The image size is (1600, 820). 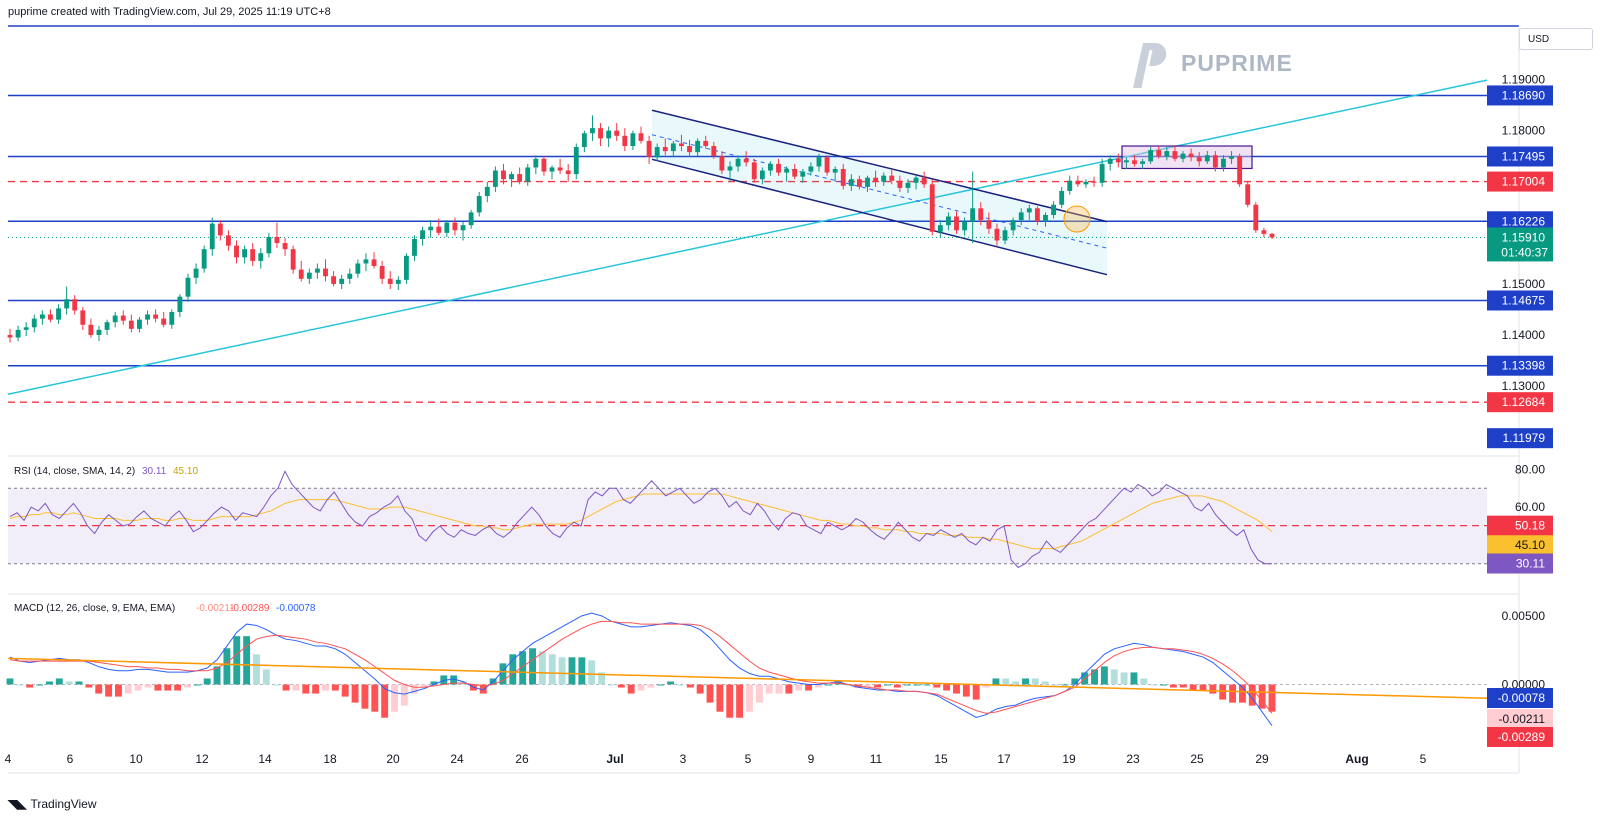 I want to click on time-axis-label: 17, so click(x=1004, y=759).